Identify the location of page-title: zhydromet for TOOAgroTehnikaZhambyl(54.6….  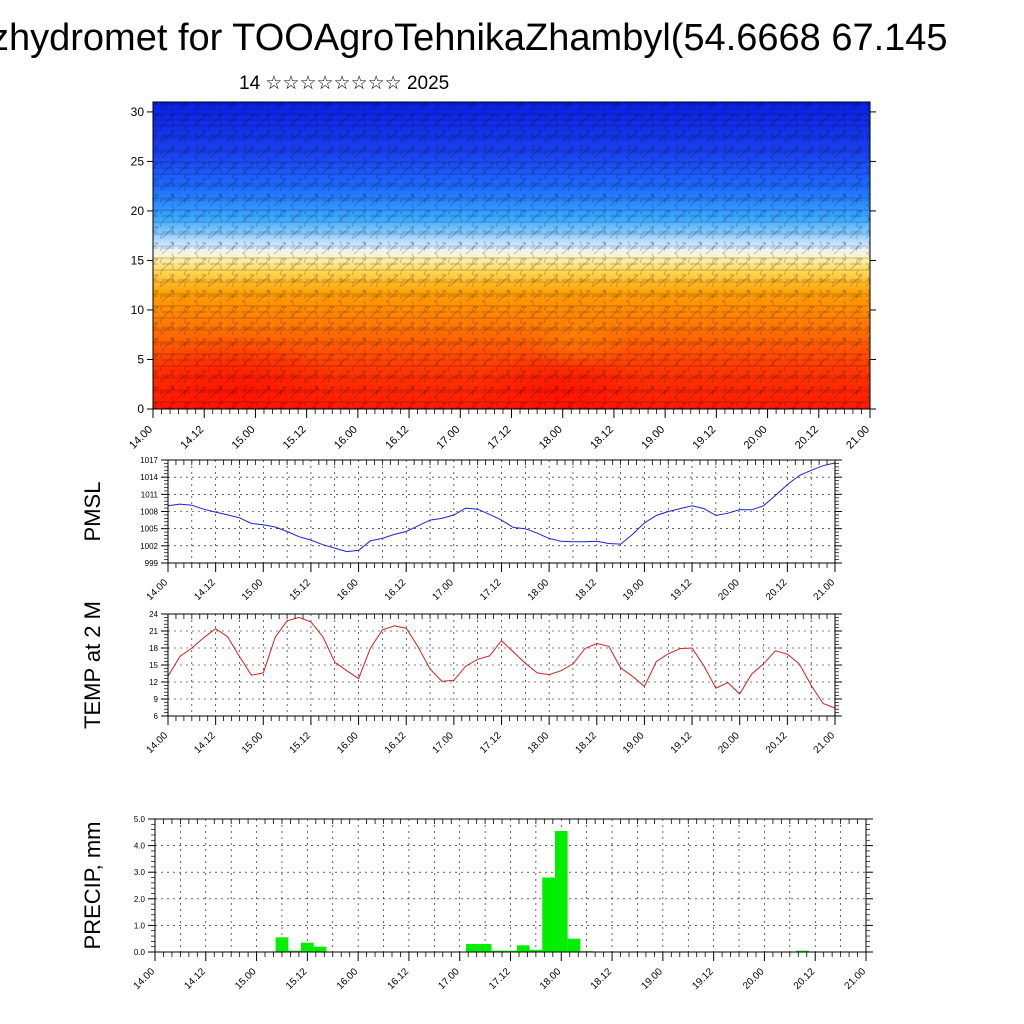
(512, 38).